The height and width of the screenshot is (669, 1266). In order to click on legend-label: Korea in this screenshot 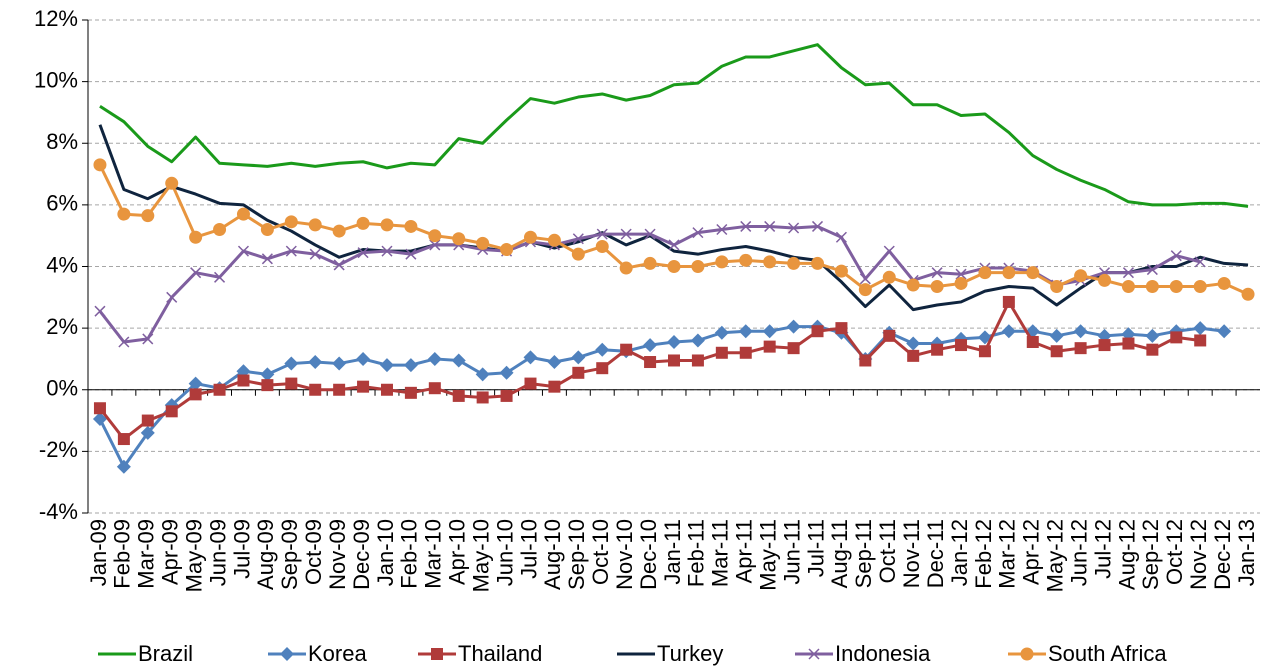, I will do `click(337, 653)`.